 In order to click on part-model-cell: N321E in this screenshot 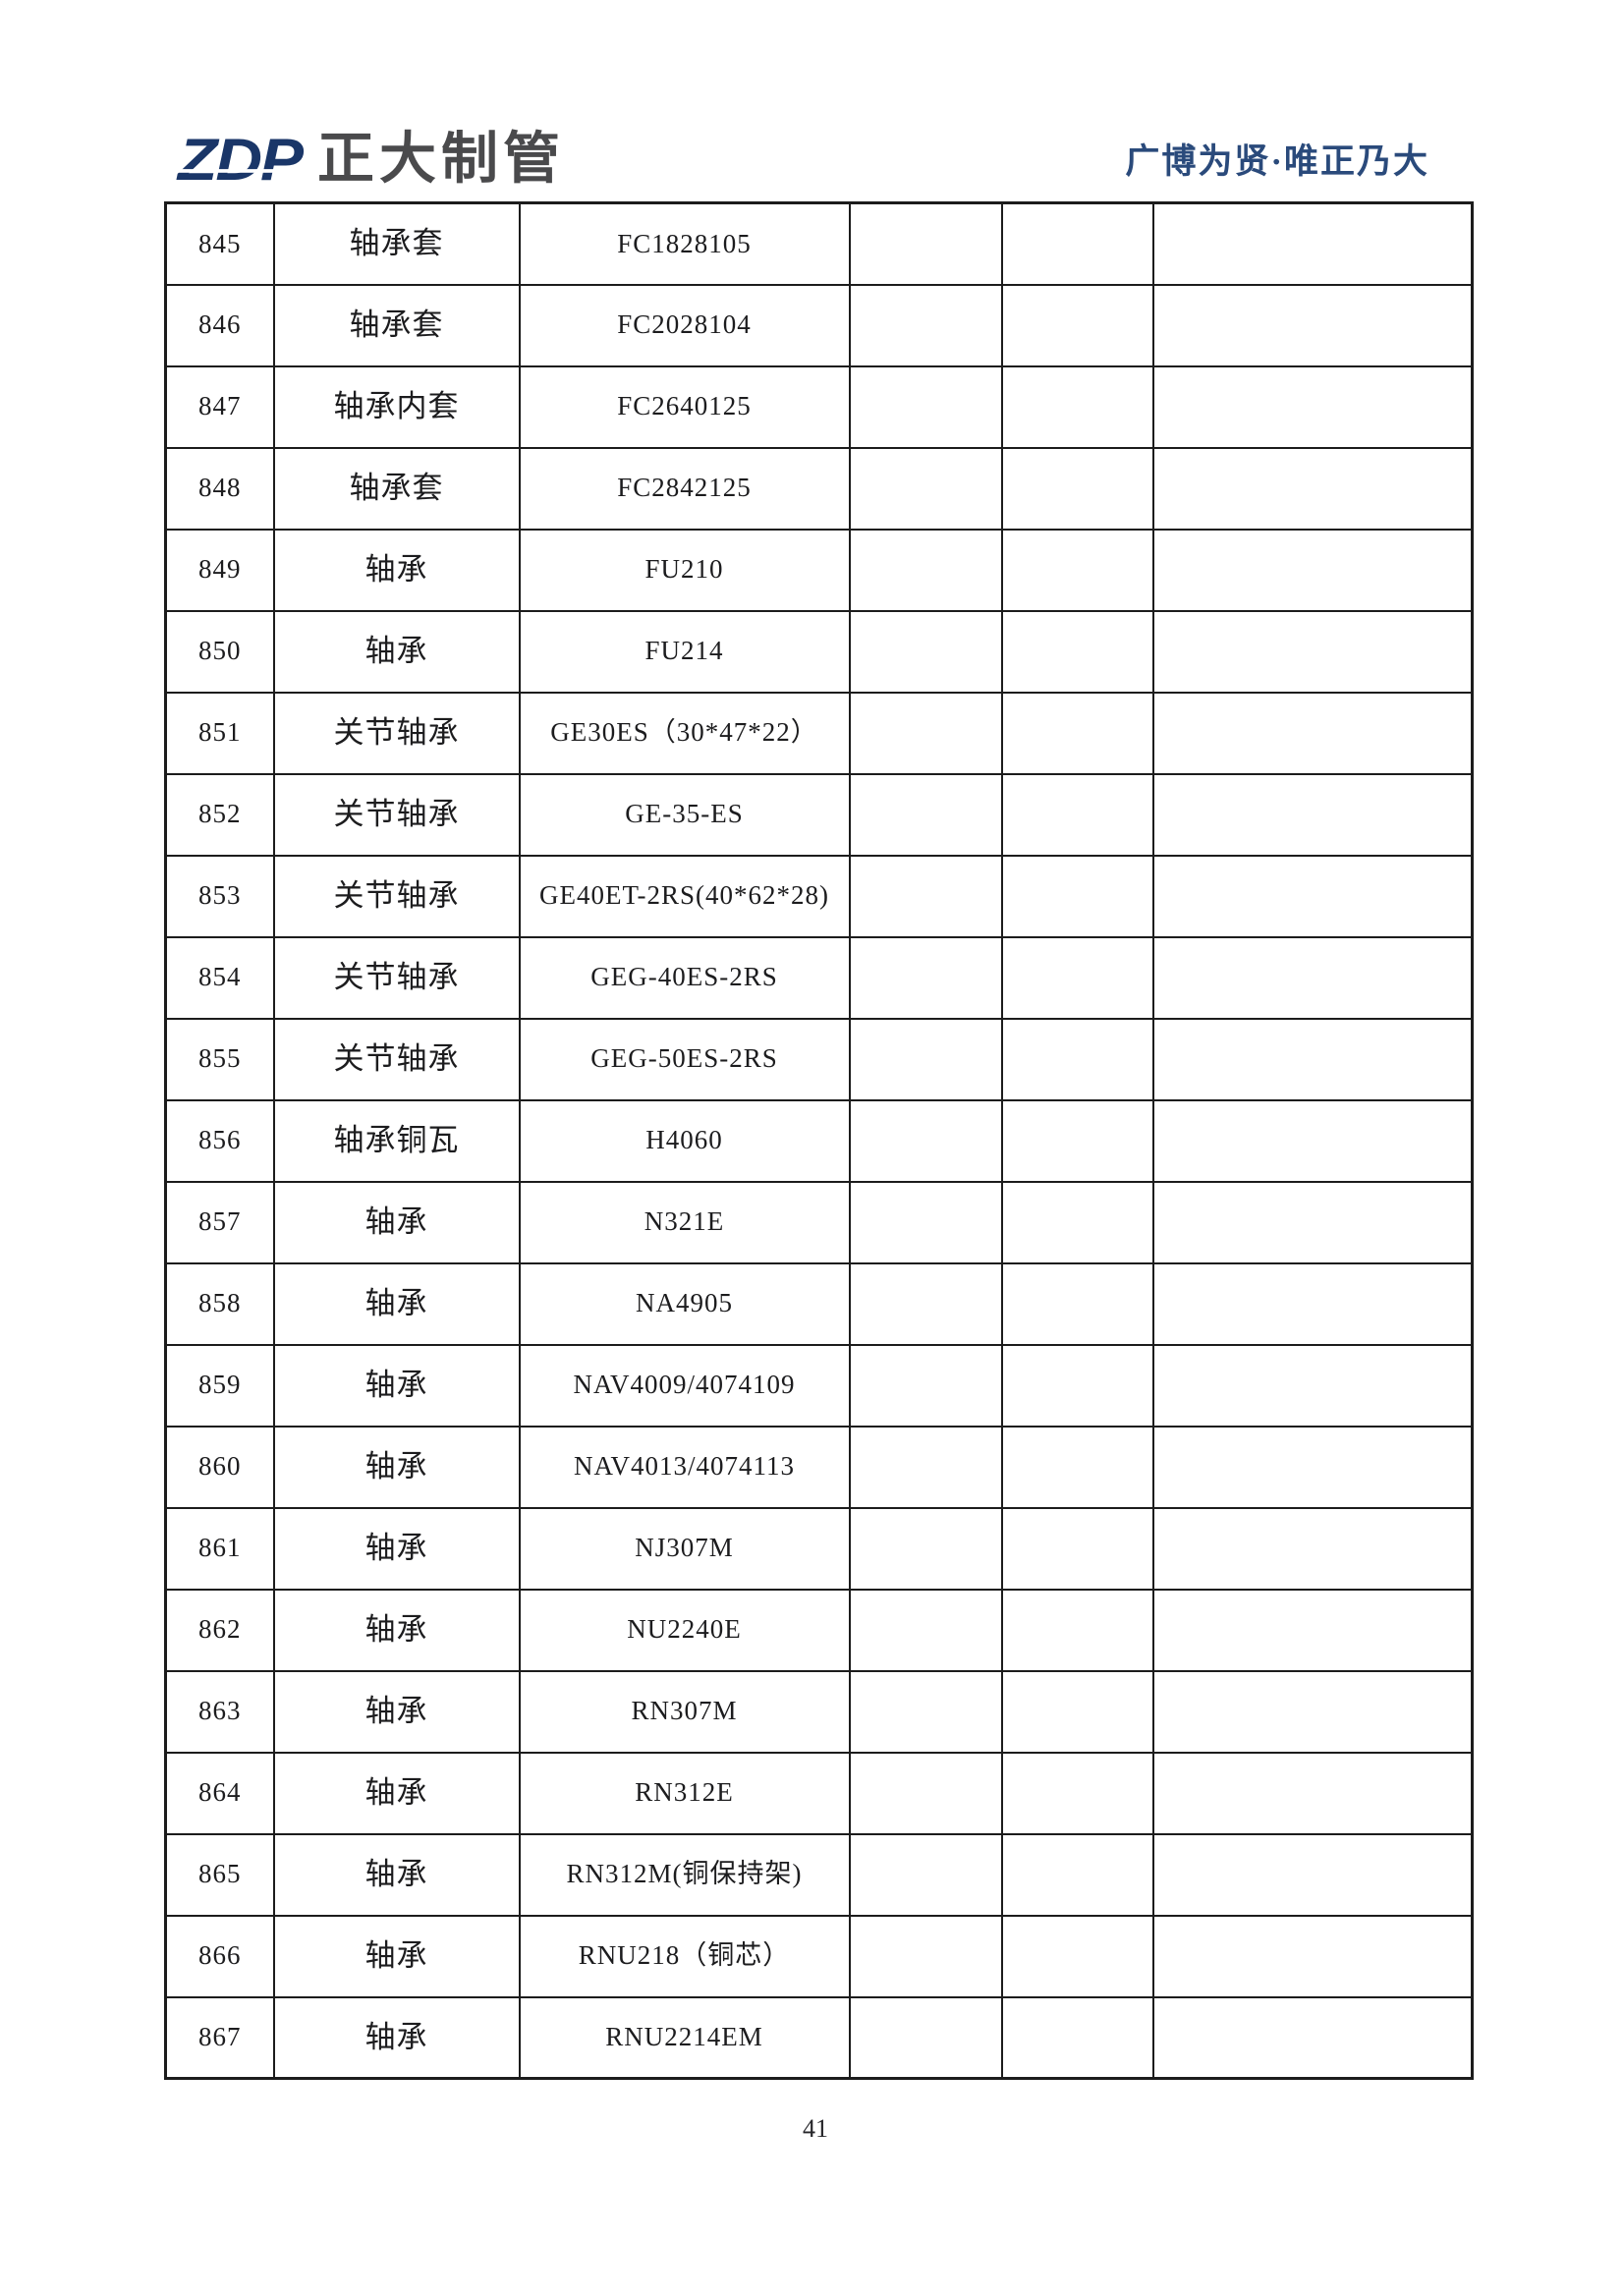, I will do `click(685, 1222)`.